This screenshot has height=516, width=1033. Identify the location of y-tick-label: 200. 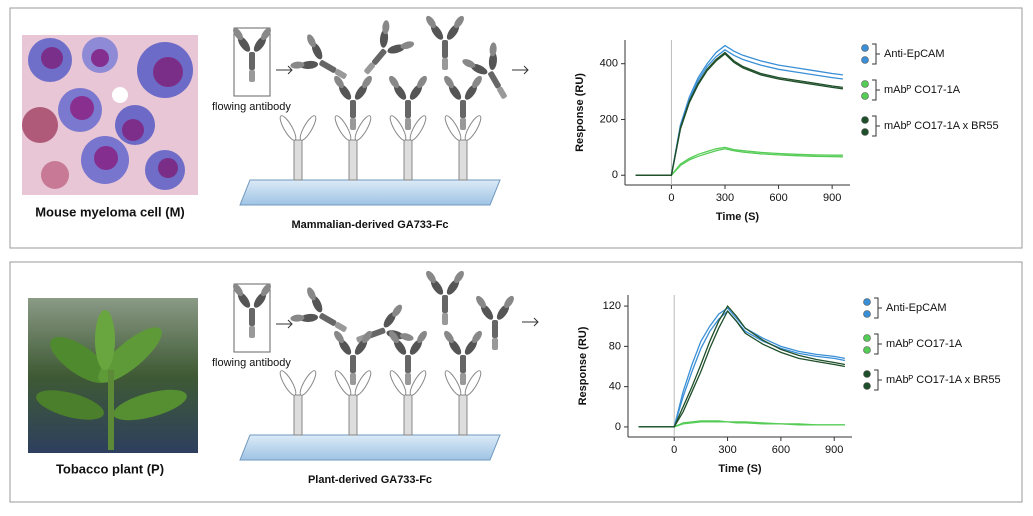
(609, 119).